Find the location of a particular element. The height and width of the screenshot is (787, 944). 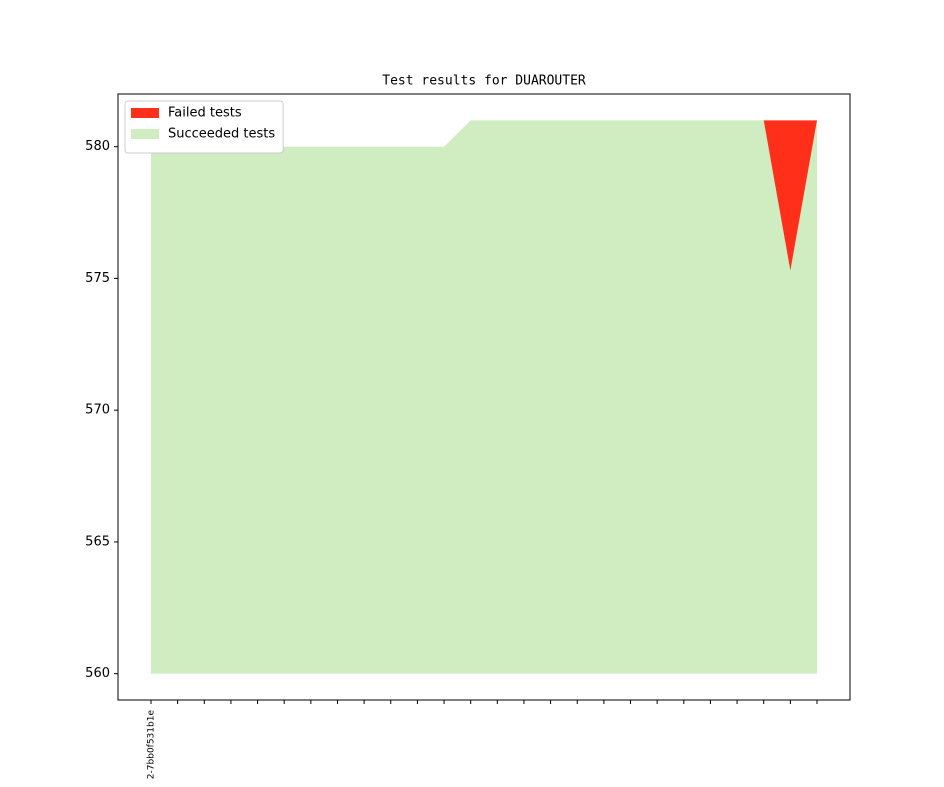

legend: Failed tests Succeeded tests is located at coordinates (204, 127).